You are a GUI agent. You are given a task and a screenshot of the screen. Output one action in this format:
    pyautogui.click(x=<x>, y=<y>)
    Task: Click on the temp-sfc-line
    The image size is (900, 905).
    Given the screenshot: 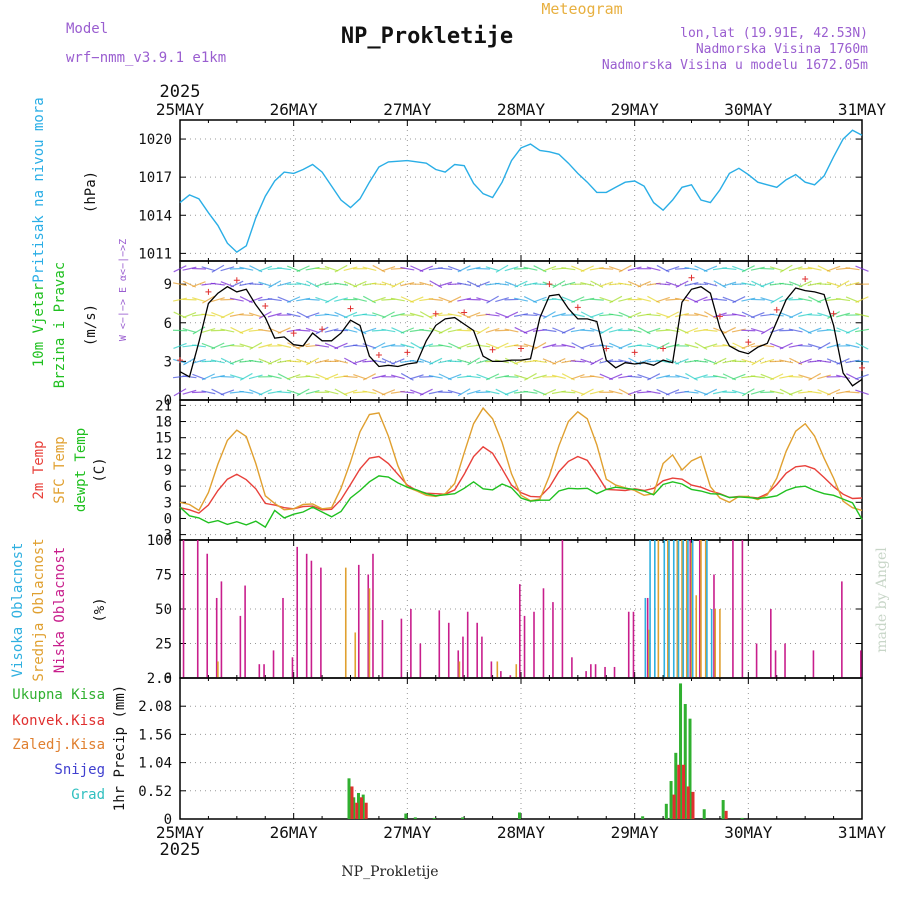 What is the action you would take?
    pyautogui.click(x=521, y=459)
    